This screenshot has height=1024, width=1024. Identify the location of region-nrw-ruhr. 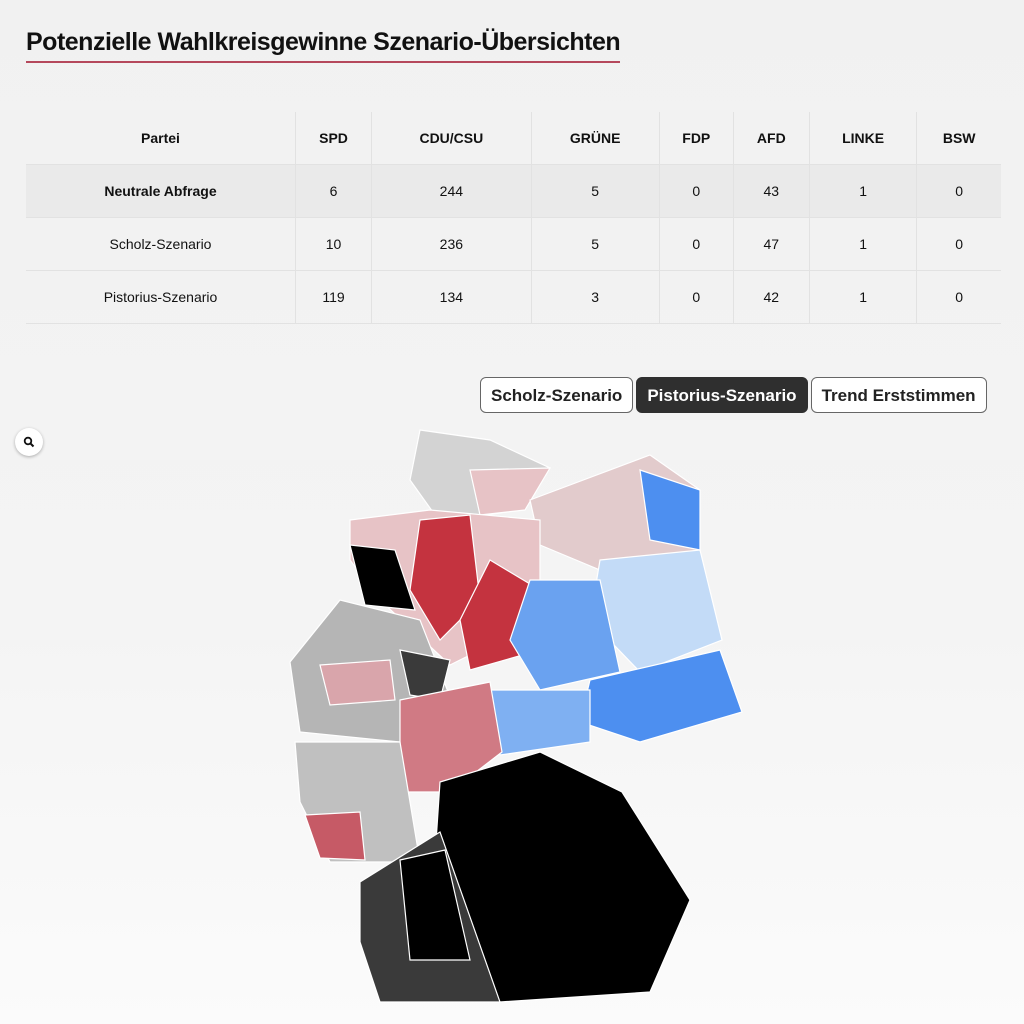
(357, 682).